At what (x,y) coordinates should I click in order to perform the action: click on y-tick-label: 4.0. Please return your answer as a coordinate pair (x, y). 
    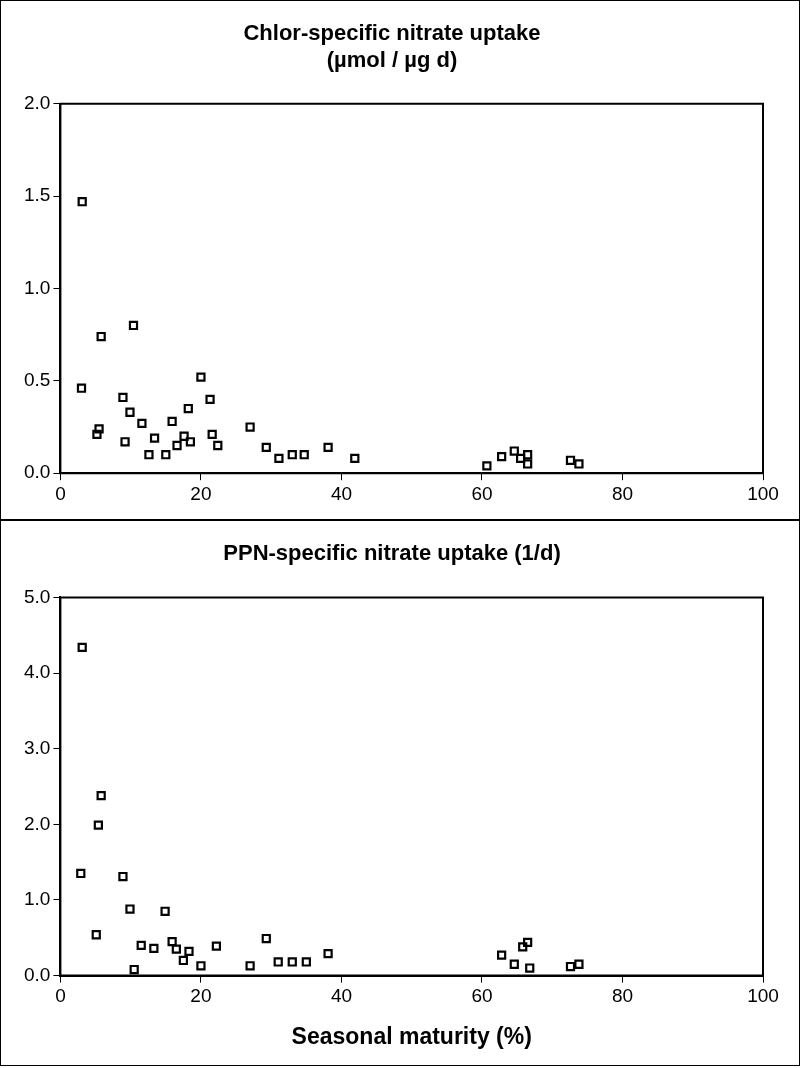
    Looking at the image, I should click on (37, 672).